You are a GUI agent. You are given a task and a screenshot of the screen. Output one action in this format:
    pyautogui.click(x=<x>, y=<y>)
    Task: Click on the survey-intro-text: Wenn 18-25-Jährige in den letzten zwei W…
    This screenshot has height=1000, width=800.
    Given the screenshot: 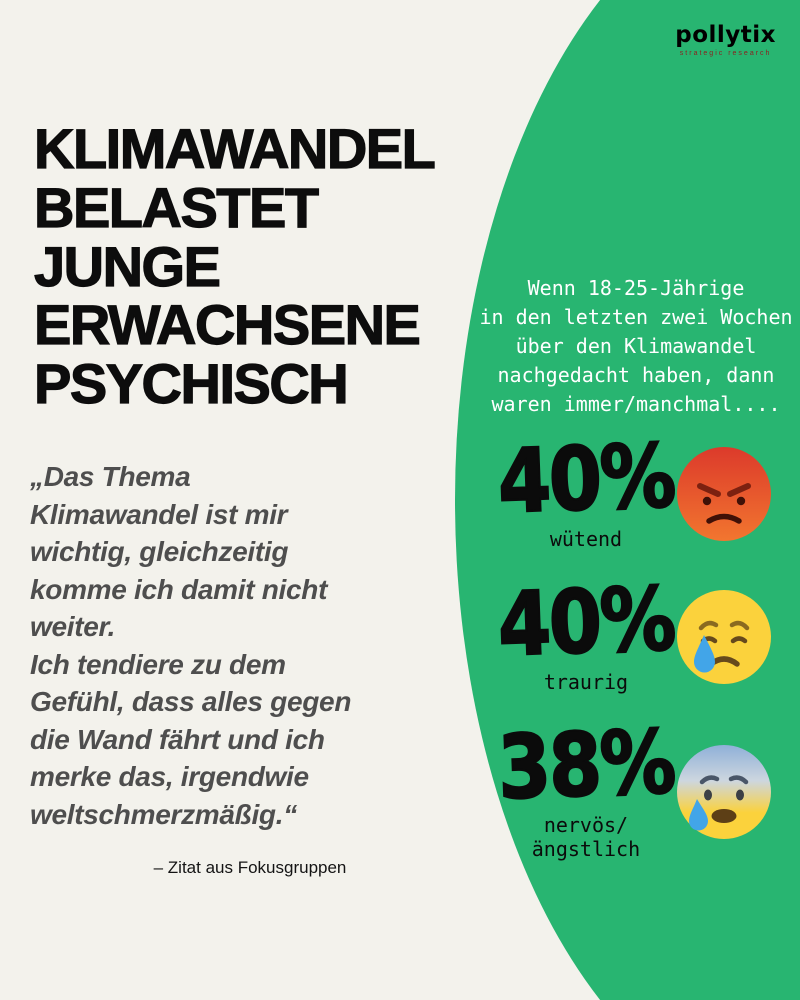 What is the action you would take?
    pyautogui.click(x=636, y=346)
    